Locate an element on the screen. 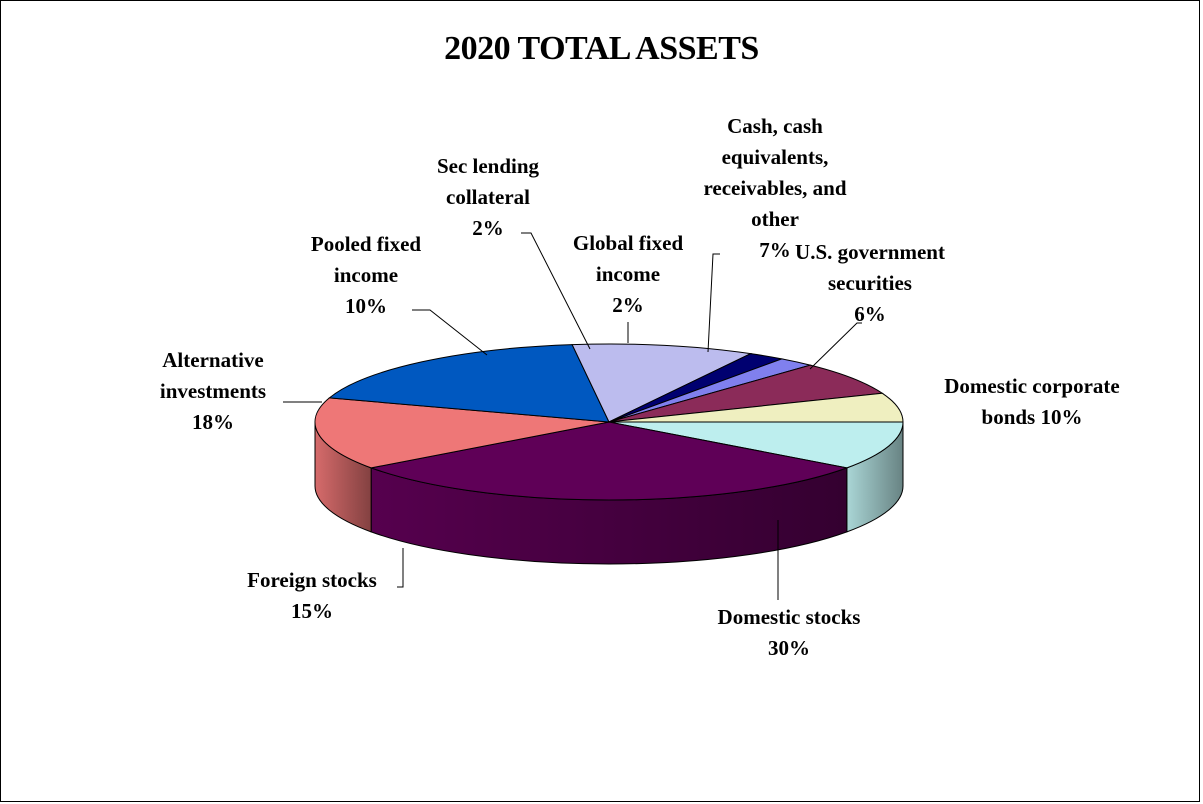 Image resolution: width=1203 pixels, height=804 pixels. slice-label-1: Domestic stocks 30% is located at coordinates (789, 632).